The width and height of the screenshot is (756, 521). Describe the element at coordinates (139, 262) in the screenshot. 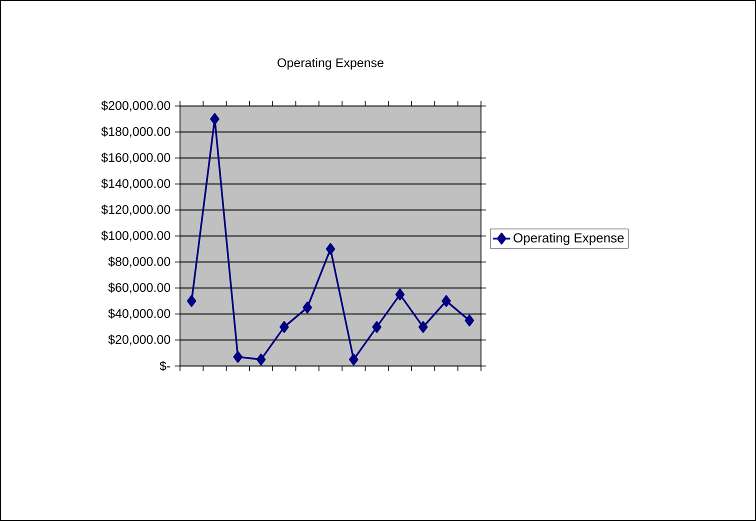

I see `y-tick-label: $80,000.00` at that location.